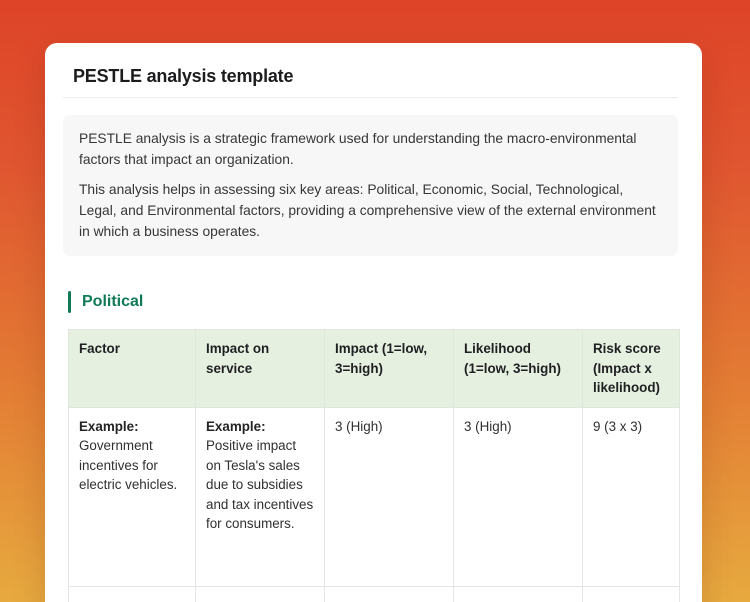 The image size is (750, 602). Describe the element at coordinates (69, 302) in the screenshot. I see `section-accent-bar` at that location.